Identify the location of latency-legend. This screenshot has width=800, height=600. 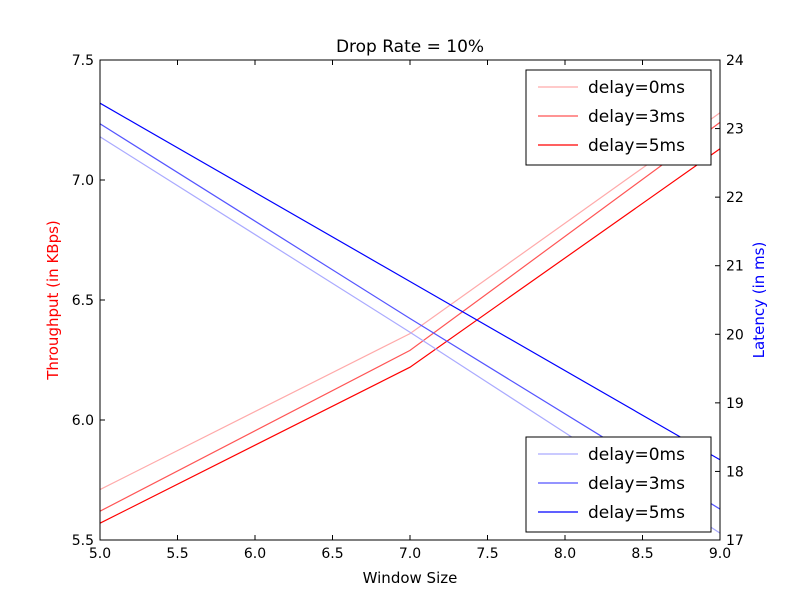
(618, 484).